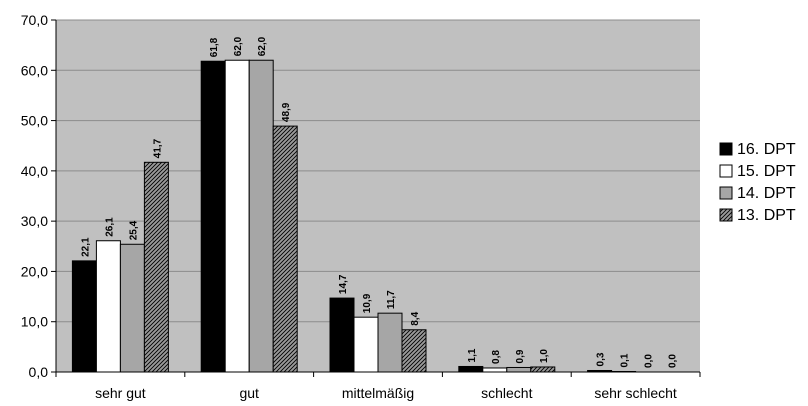 This screenshot has height=406, width=808. Describe the element at coordinates (766, 149) in the screenshot. I see `legend-label: 16. DPT` at that location.